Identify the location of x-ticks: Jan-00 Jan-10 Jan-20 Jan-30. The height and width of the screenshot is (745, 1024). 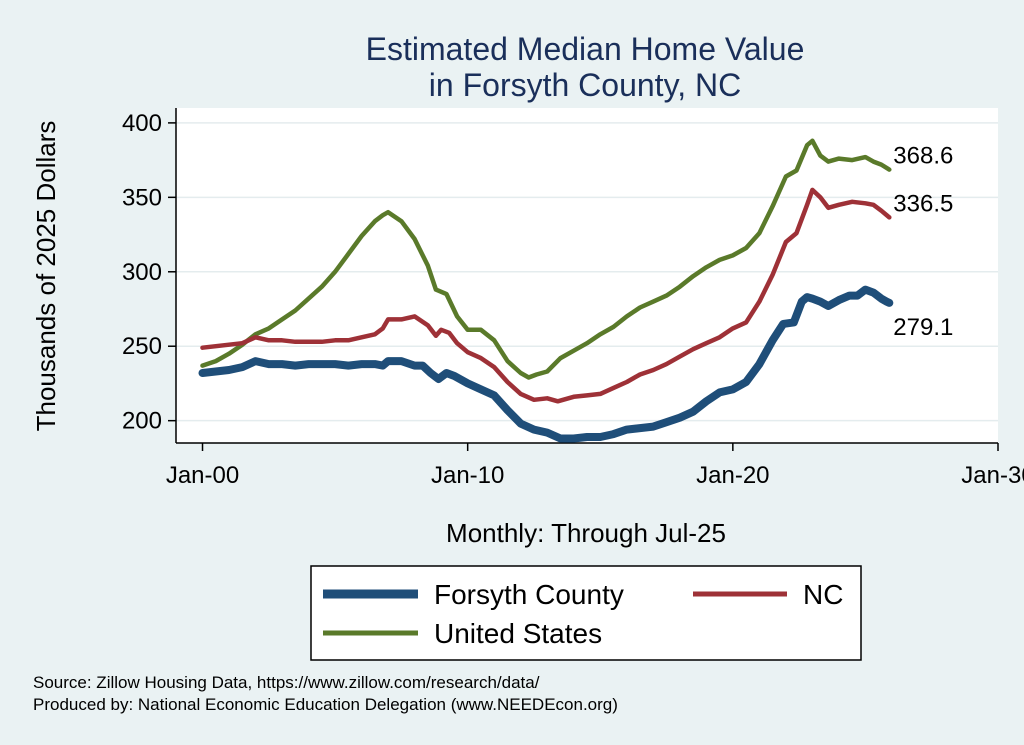
(595, 466).